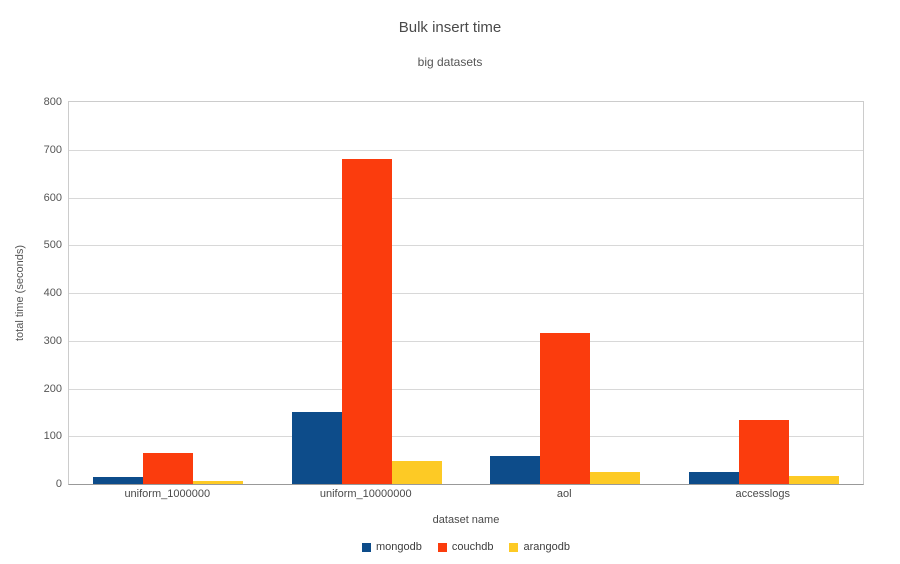 The width and height of the screenshot is (900, 564). What do you see at coordinates (442, 547) in the screenshot?
I see `couchdb-legend-swatch` at bounding box center [442, 547].